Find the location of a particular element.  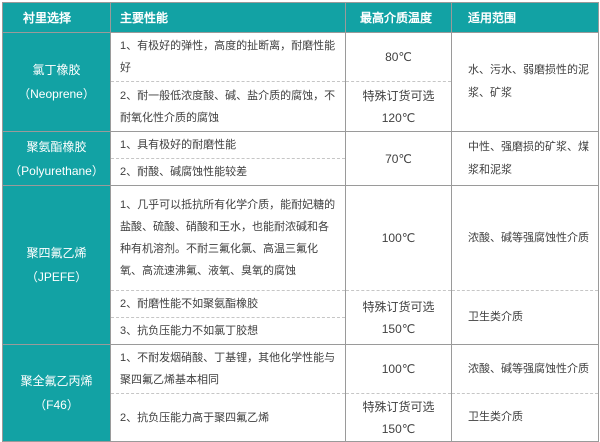

lining-name-f46: 聚全氟乙丙烯 （F46） is located at coordinates (56, 393).